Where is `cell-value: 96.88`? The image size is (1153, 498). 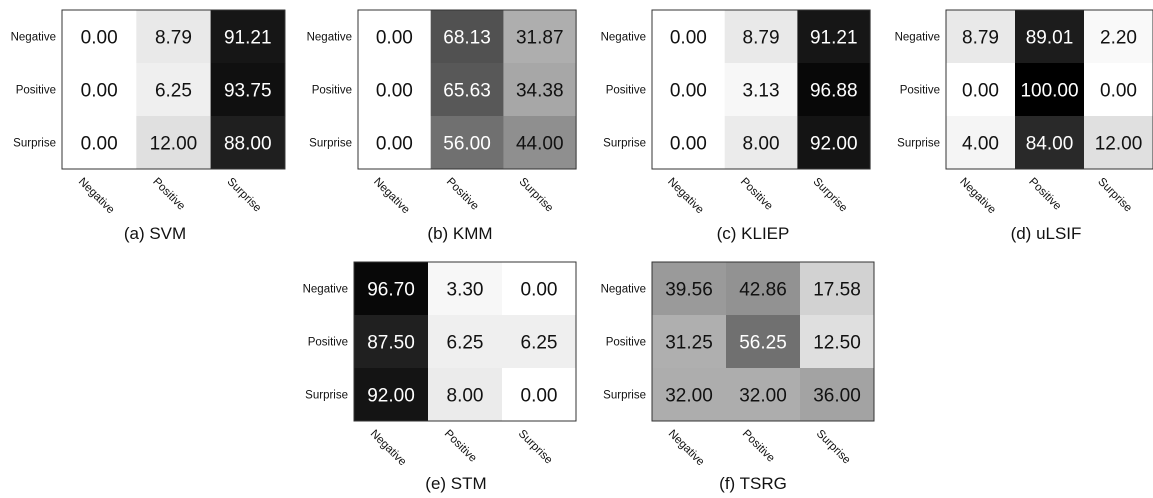
cell-value: 96.88 is located at coordinates (834, 91).